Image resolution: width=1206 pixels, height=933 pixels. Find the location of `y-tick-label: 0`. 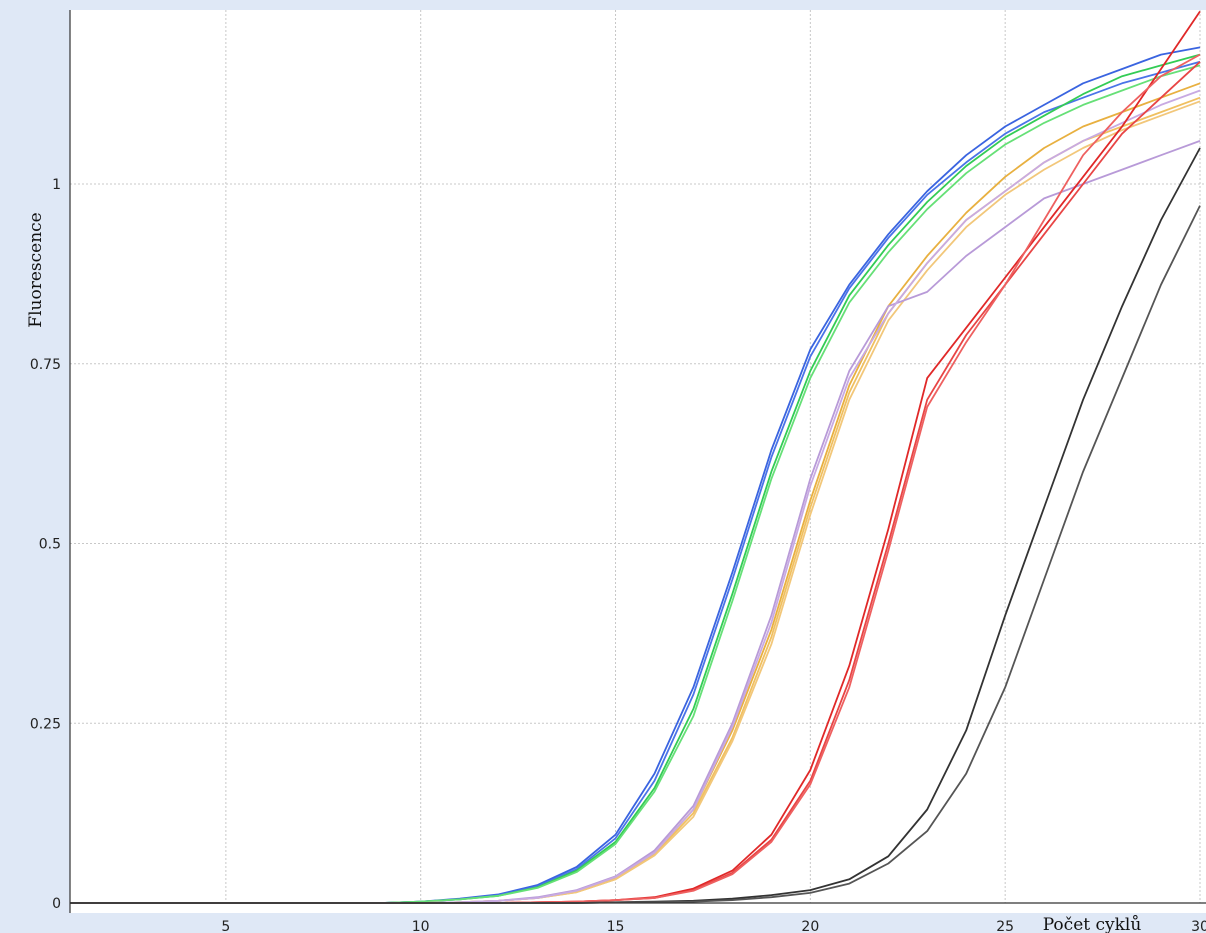

y-tick-label: 0 is located at coordinates (56, 904).